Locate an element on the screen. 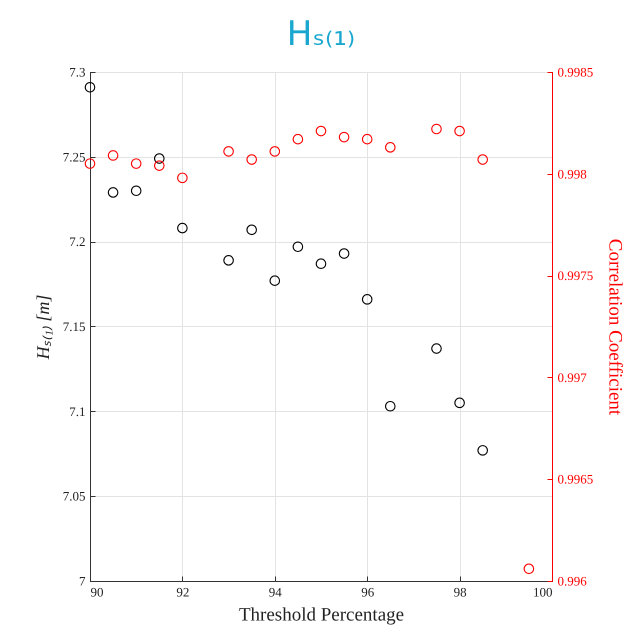 Image resolution: width=631 pixels, height=631 pixels. x-tick-label: 98 is located at coordinates (460, 592).